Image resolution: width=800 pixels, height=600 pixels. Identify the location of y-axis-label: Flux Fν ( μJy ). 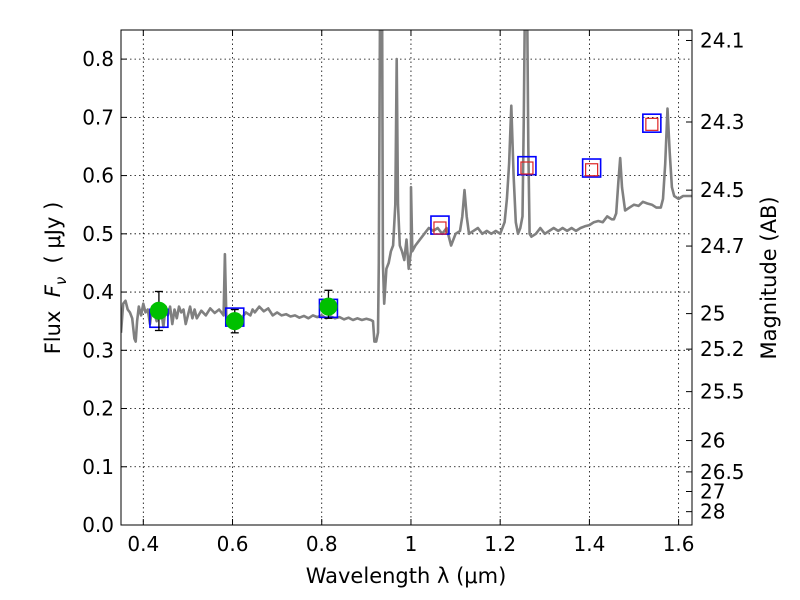
(55, 278).